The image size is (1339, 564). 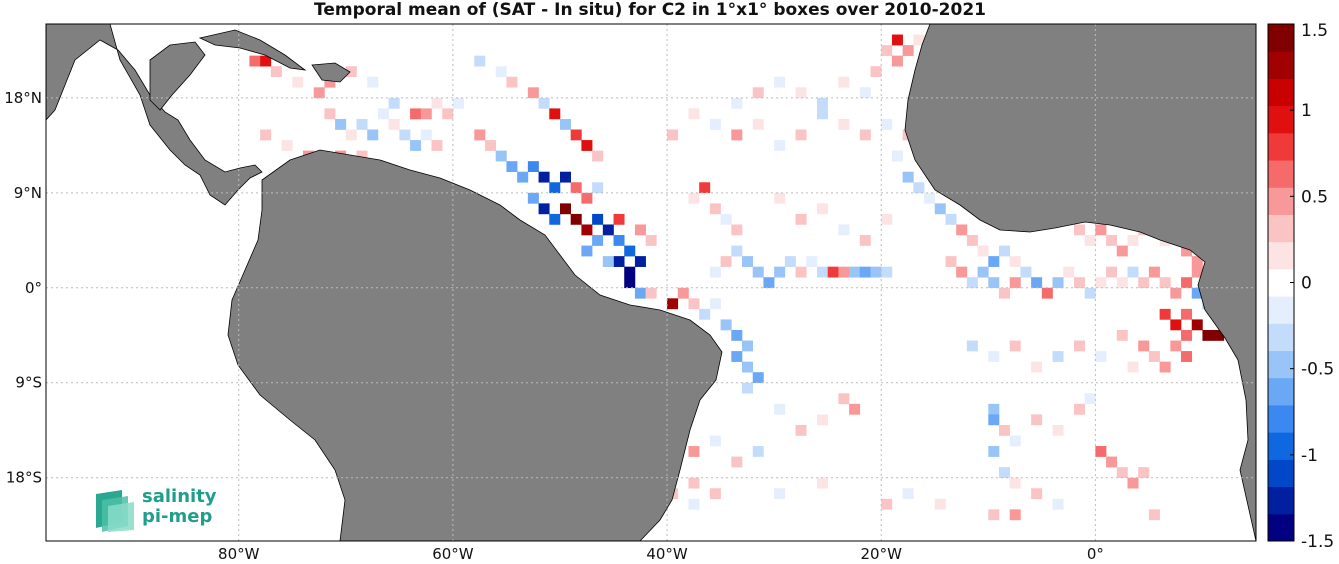 What do you see at coordinates (28, 193) in the screenshot?
I see `lat-tick-label: 9°N` at bounding box center [28, 193].